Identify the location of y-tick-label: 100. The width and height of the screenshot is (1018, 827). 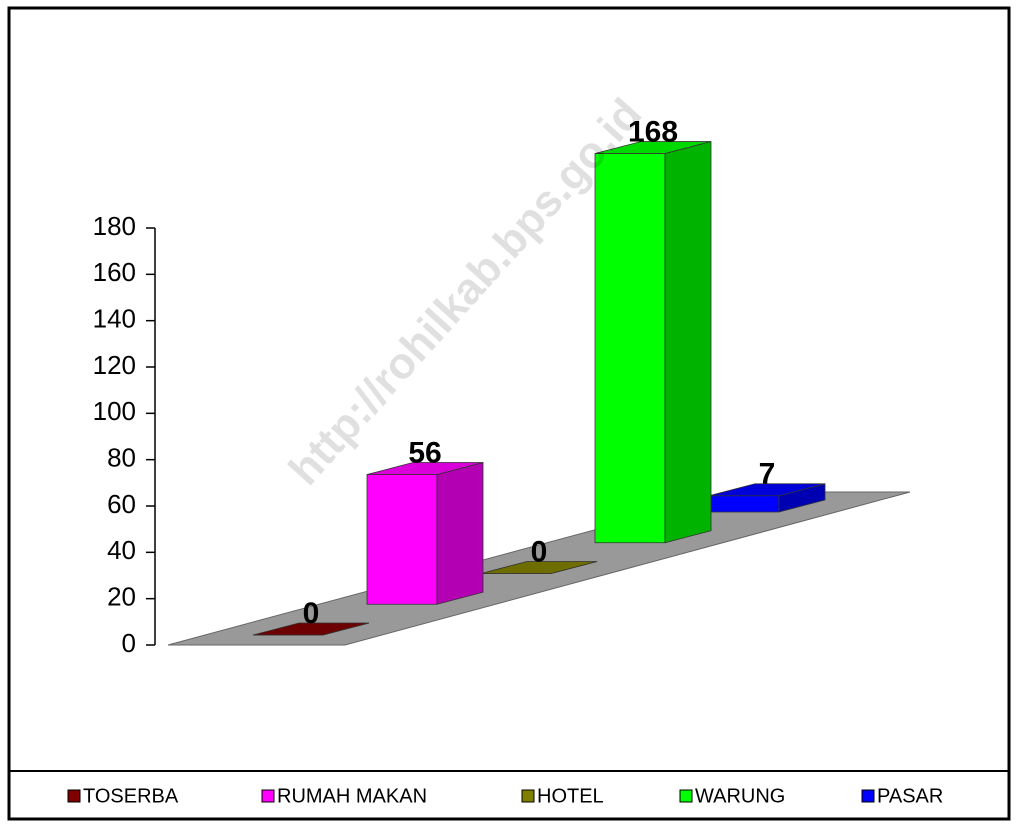
(114, 411).